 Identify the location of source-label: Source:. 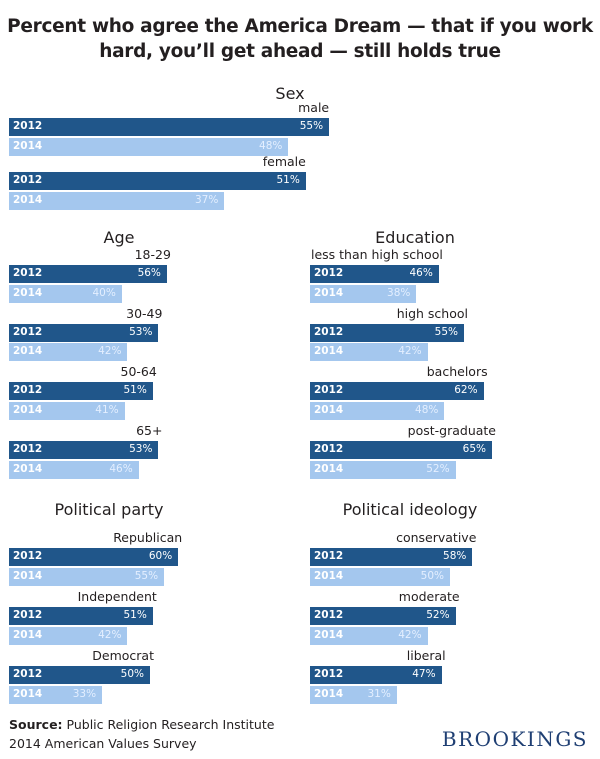
(36, 724).